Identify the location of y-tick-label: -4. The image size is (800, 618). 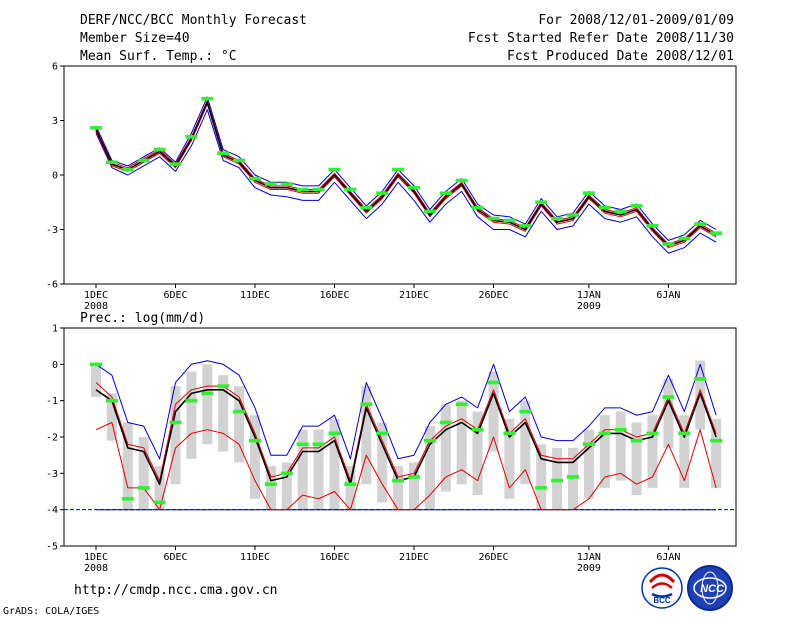
(52, 510).